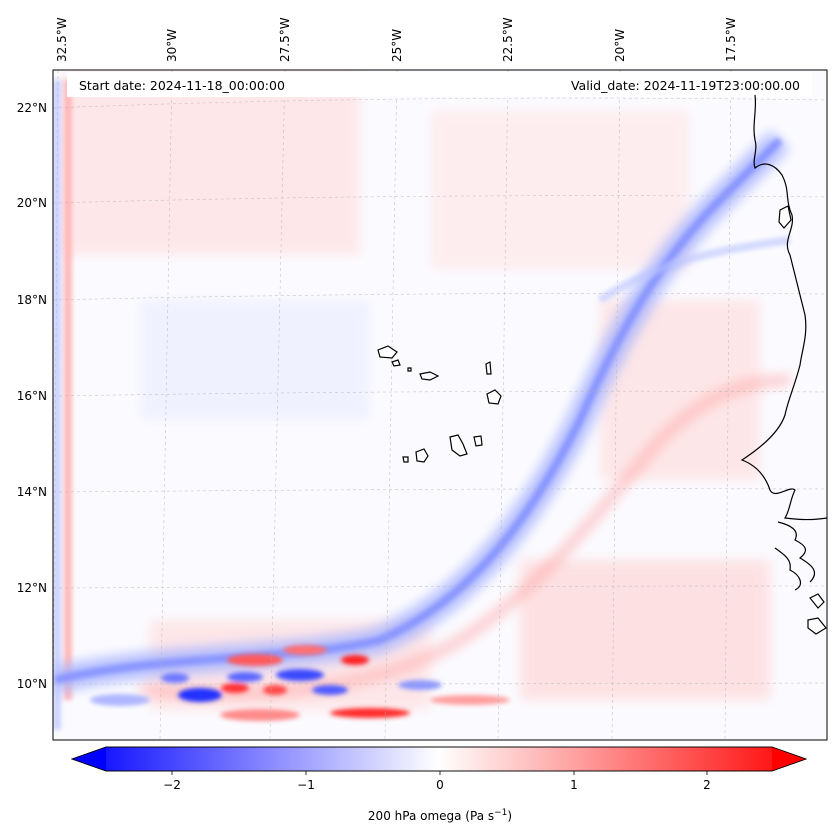  What do you see at coordinates (439, 773) in the screenshot?
I see `colorbar-ticks` at bounding box center [439, 773].